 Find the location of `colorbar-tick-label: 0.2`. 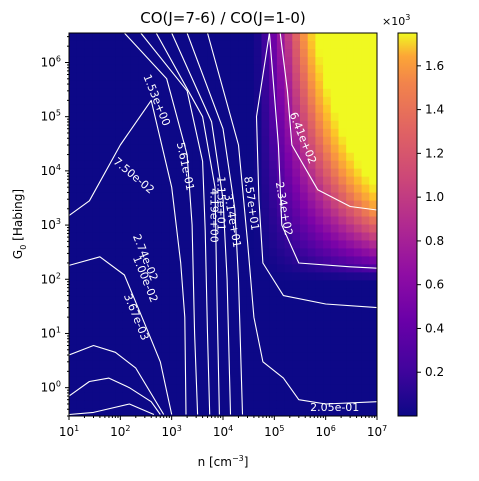

colorbar-tick-label: 0.2 is located at coordinates (434, 372).